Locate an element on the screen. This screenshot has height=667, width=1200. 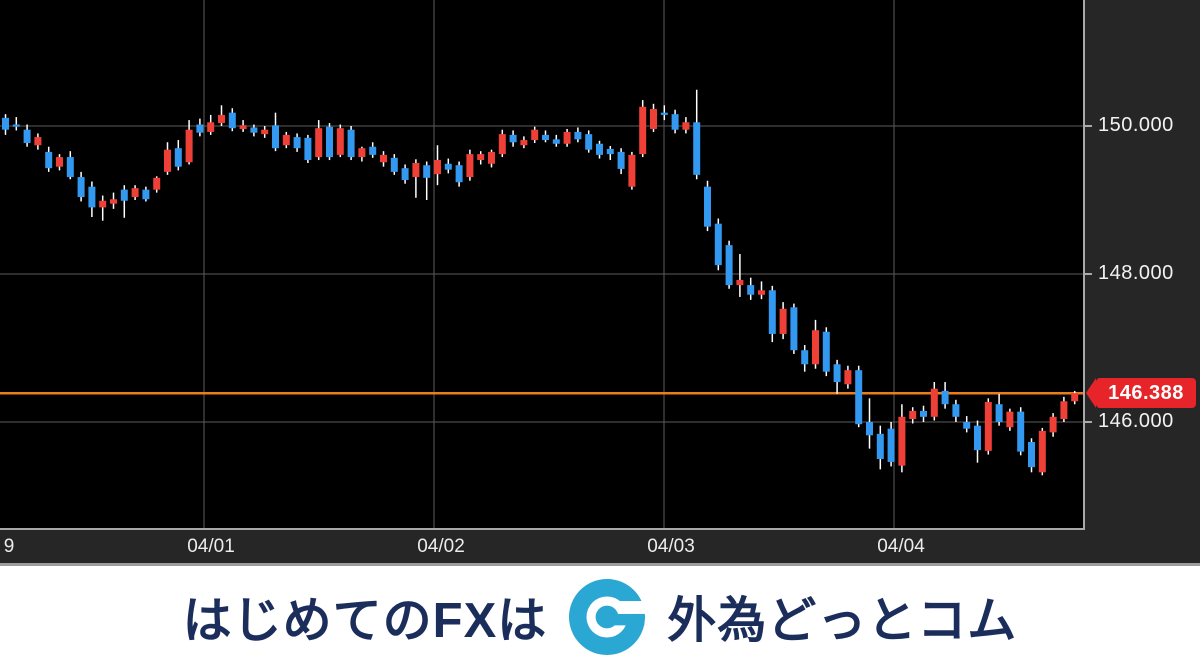
y-axis-label: 148.000 is located at coordinates (1136, 273).